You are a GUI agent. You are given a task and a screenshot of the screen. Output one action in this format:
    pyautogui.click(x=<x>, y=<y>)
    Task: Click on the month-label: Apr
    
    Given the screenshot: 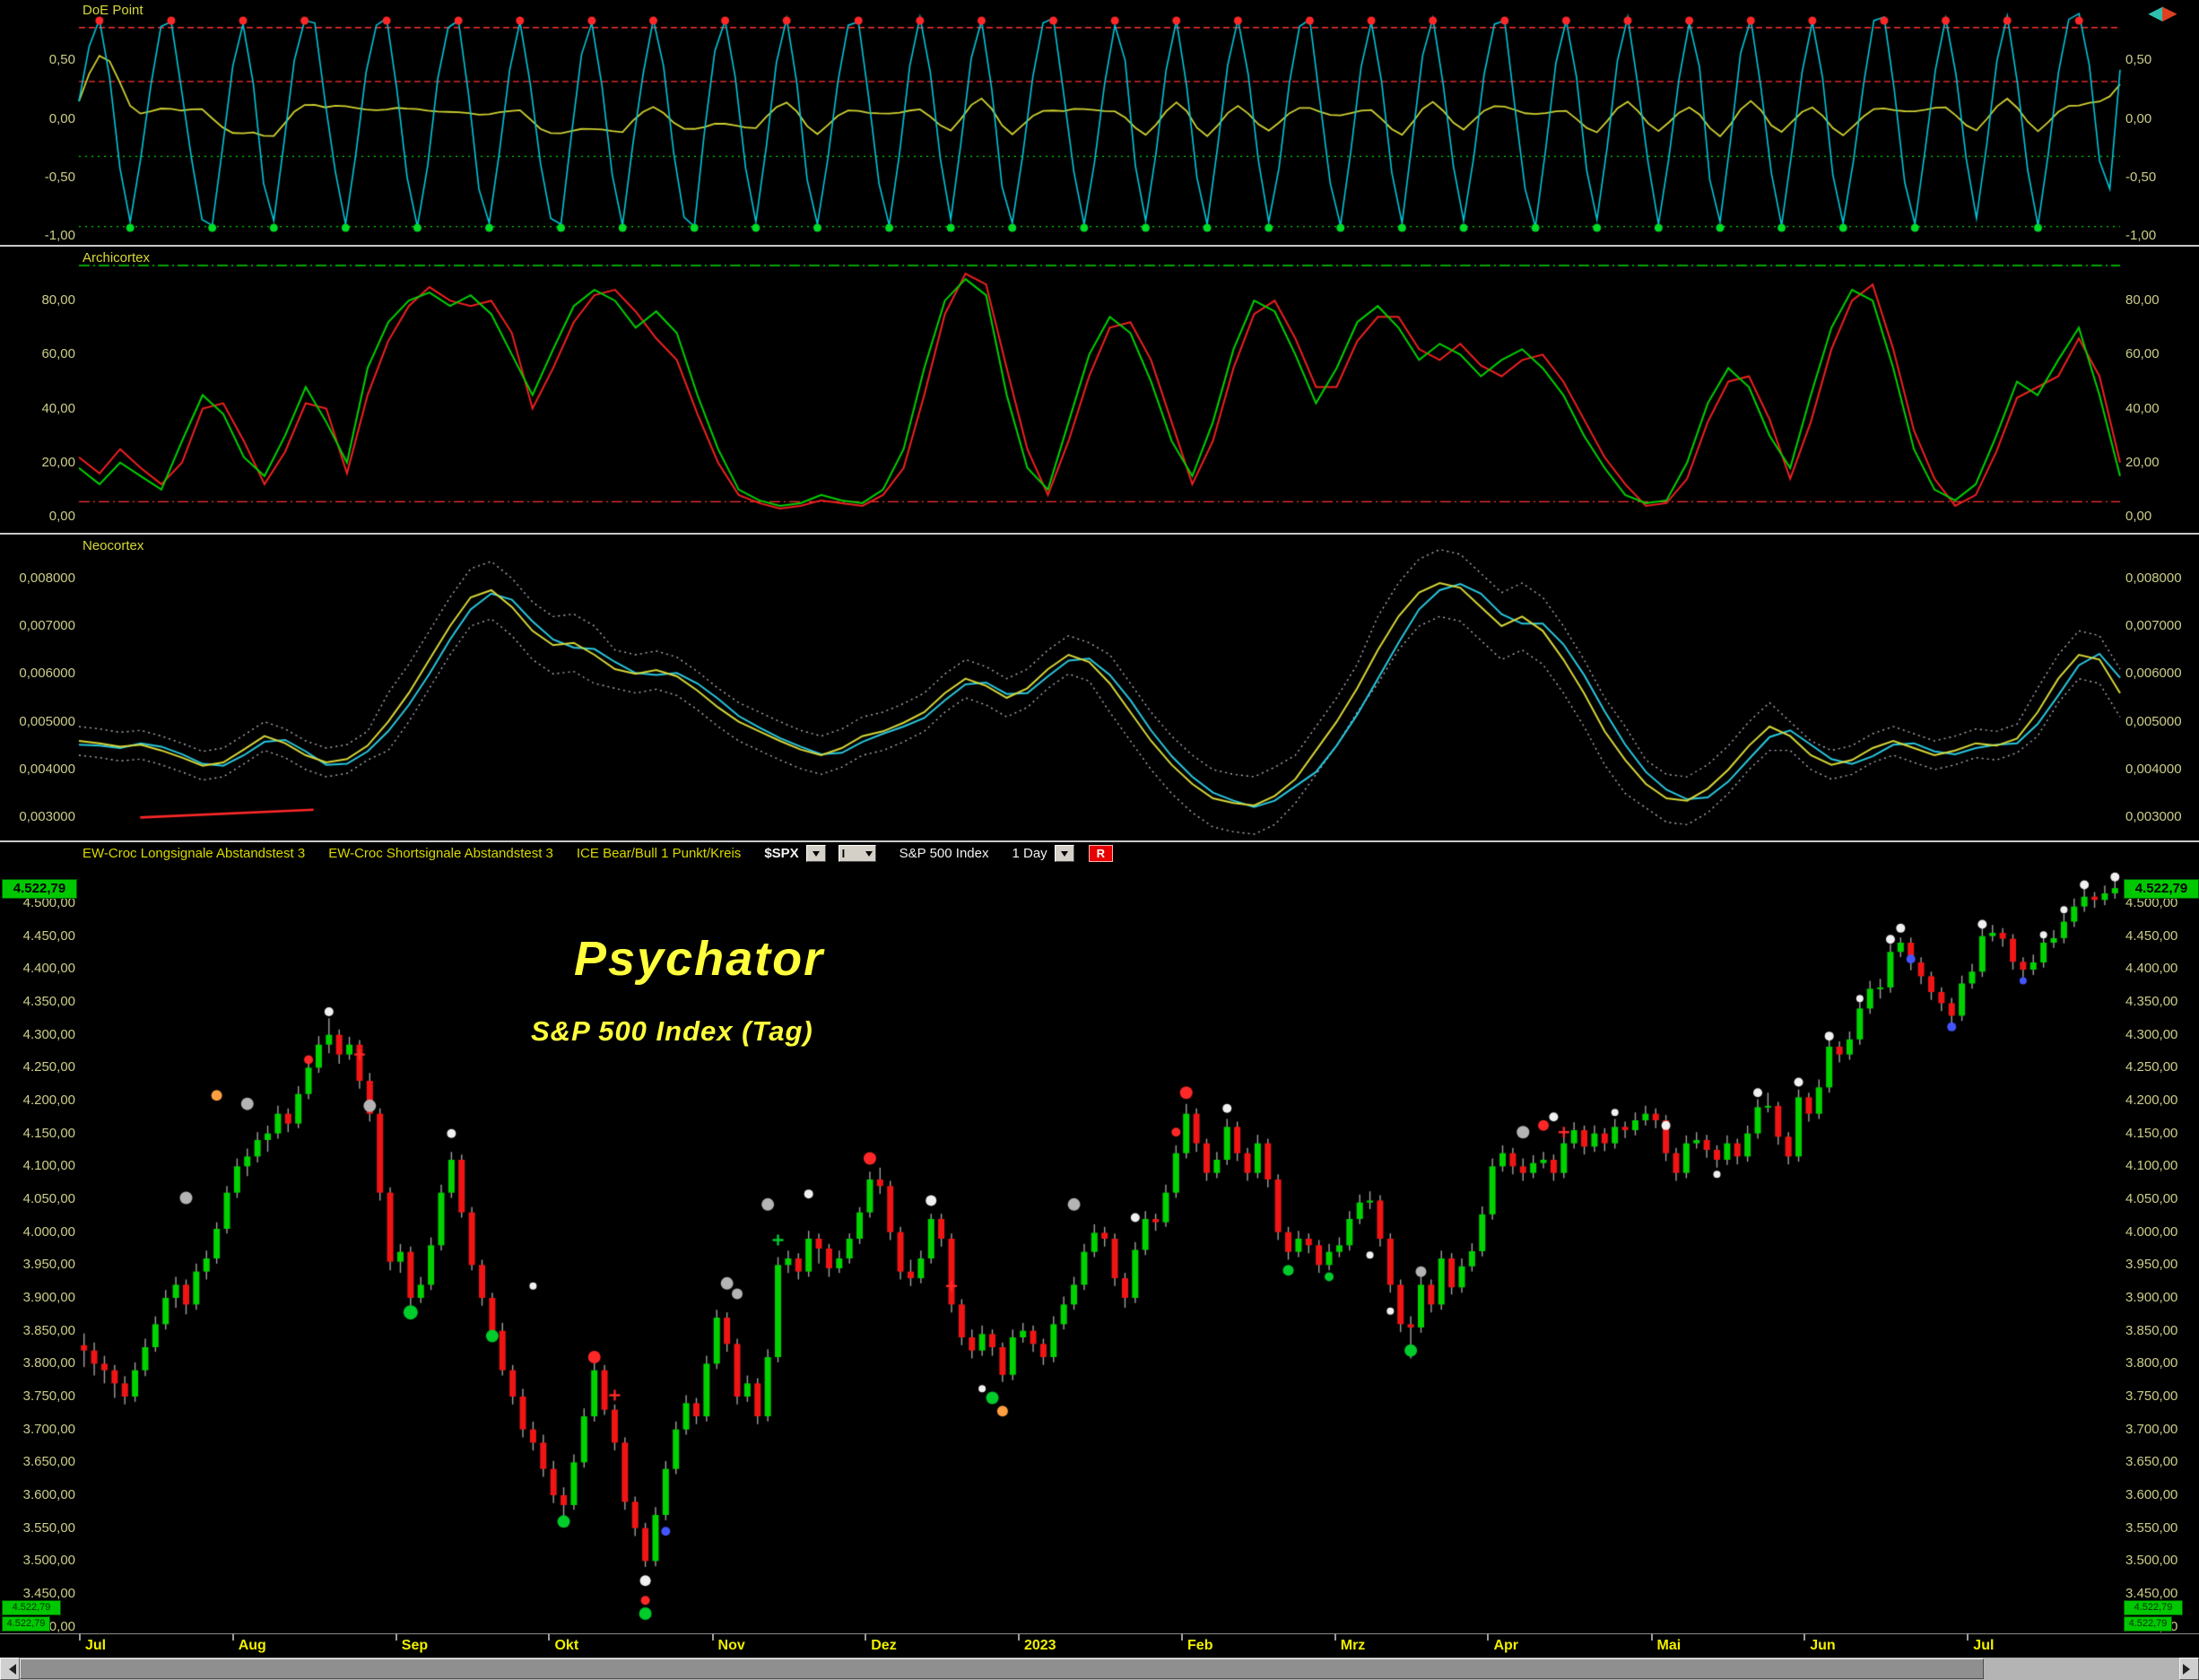 What is the action you would take?
    pyautogui.click(x=1505, y=1646)
    